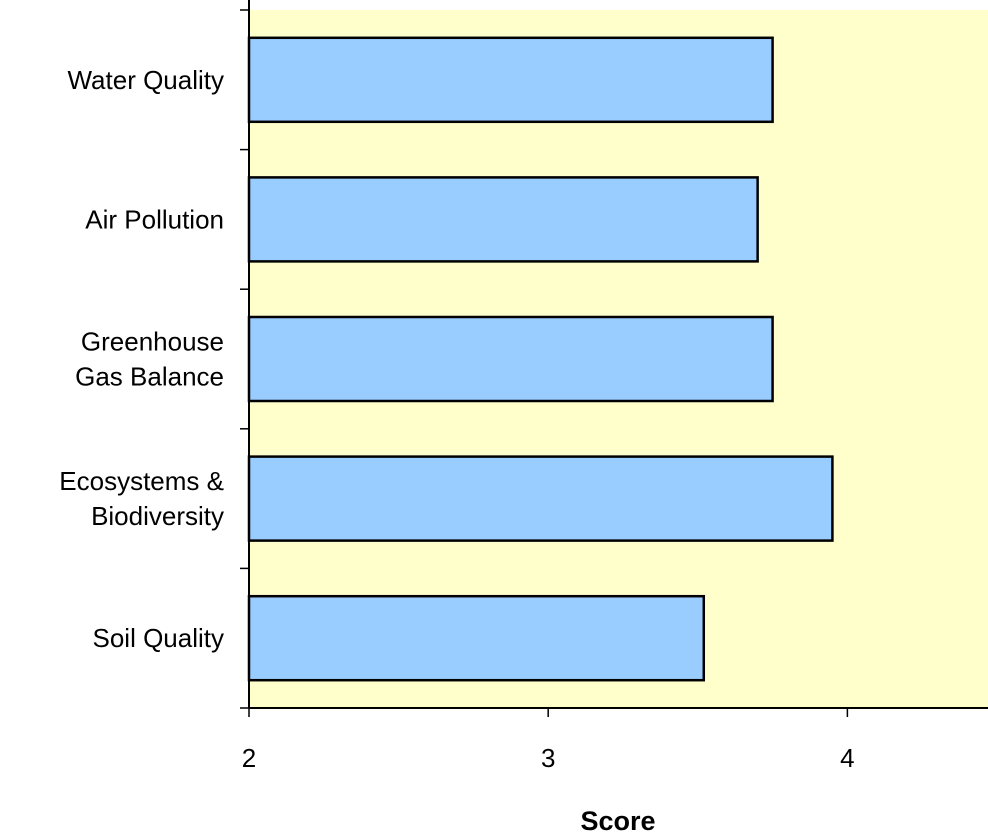 The image size is (988, 836). I want to click on x-tick-labels: 2 3 4, so click(548, 758).